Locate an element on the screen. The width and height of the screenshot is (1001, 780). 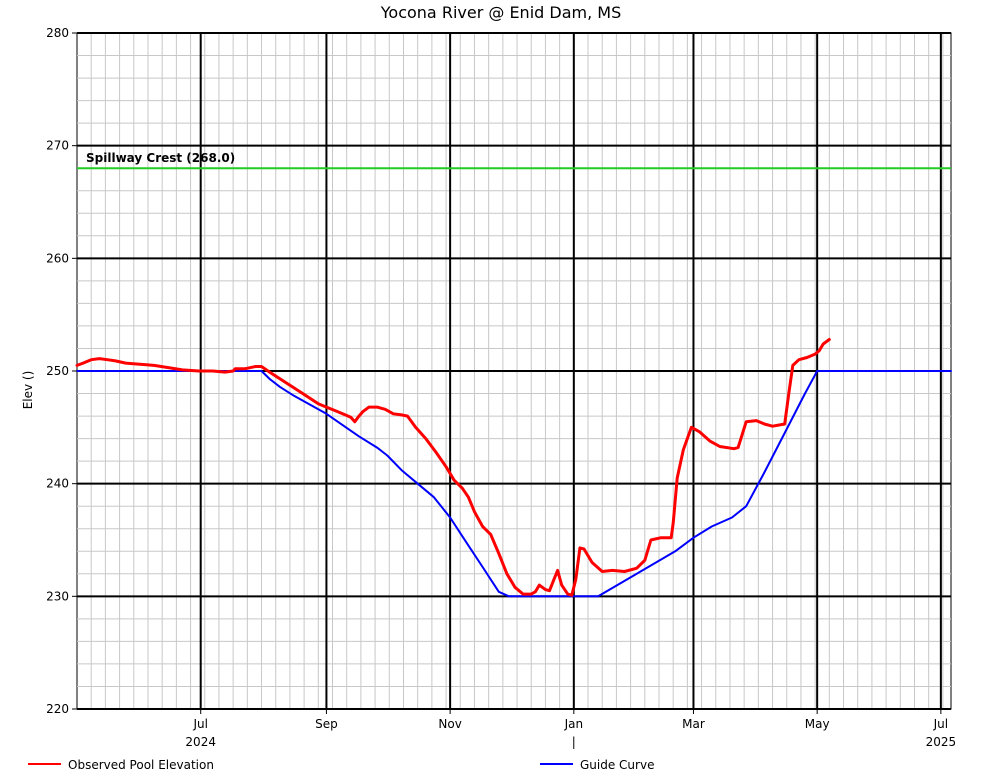
x-axis-ticks: Jul 2024 Sep Nov Jan | Mar May Jul 2025 is located at coordinates (570, 729).